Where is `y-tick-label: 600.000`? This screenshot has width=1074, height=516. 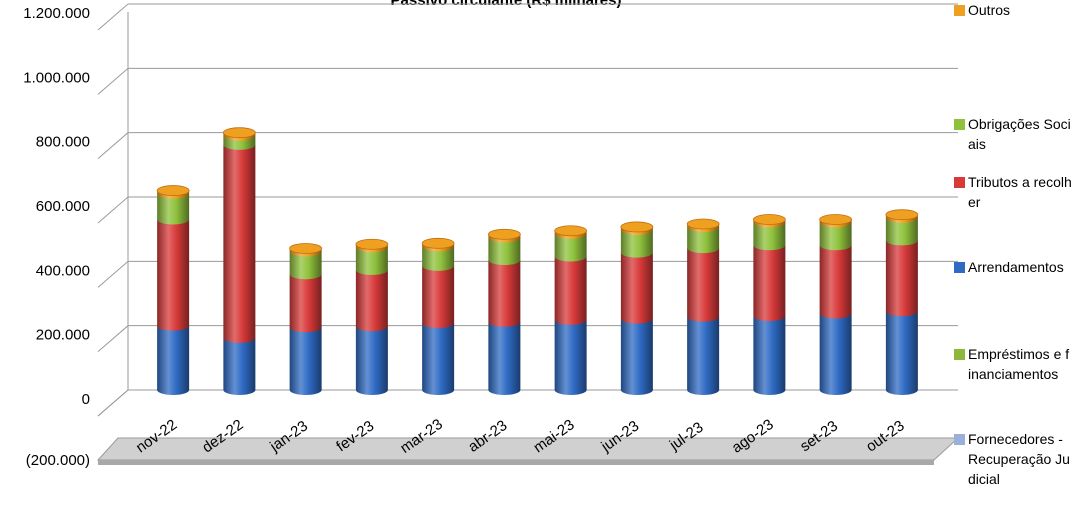 y-tick-label: 600.000 is located at coordinates (63, 206).